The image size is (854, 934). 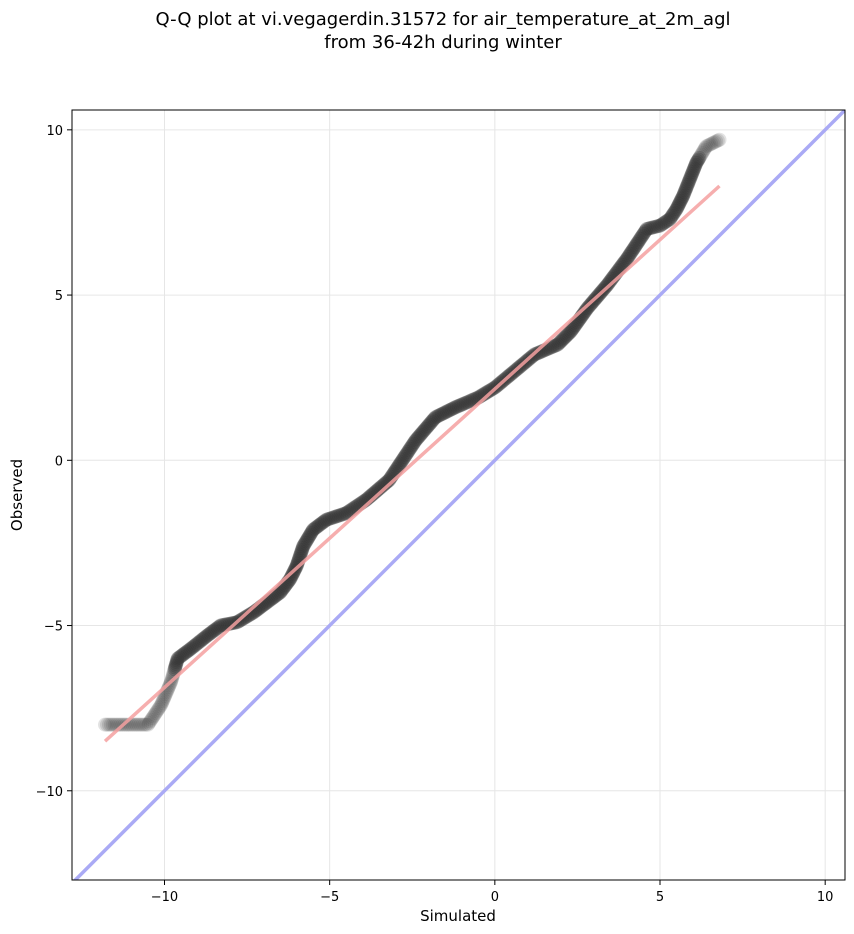 I want to click on chart-subtitle: from 36-42h during winter, so click(x=443, y=42).